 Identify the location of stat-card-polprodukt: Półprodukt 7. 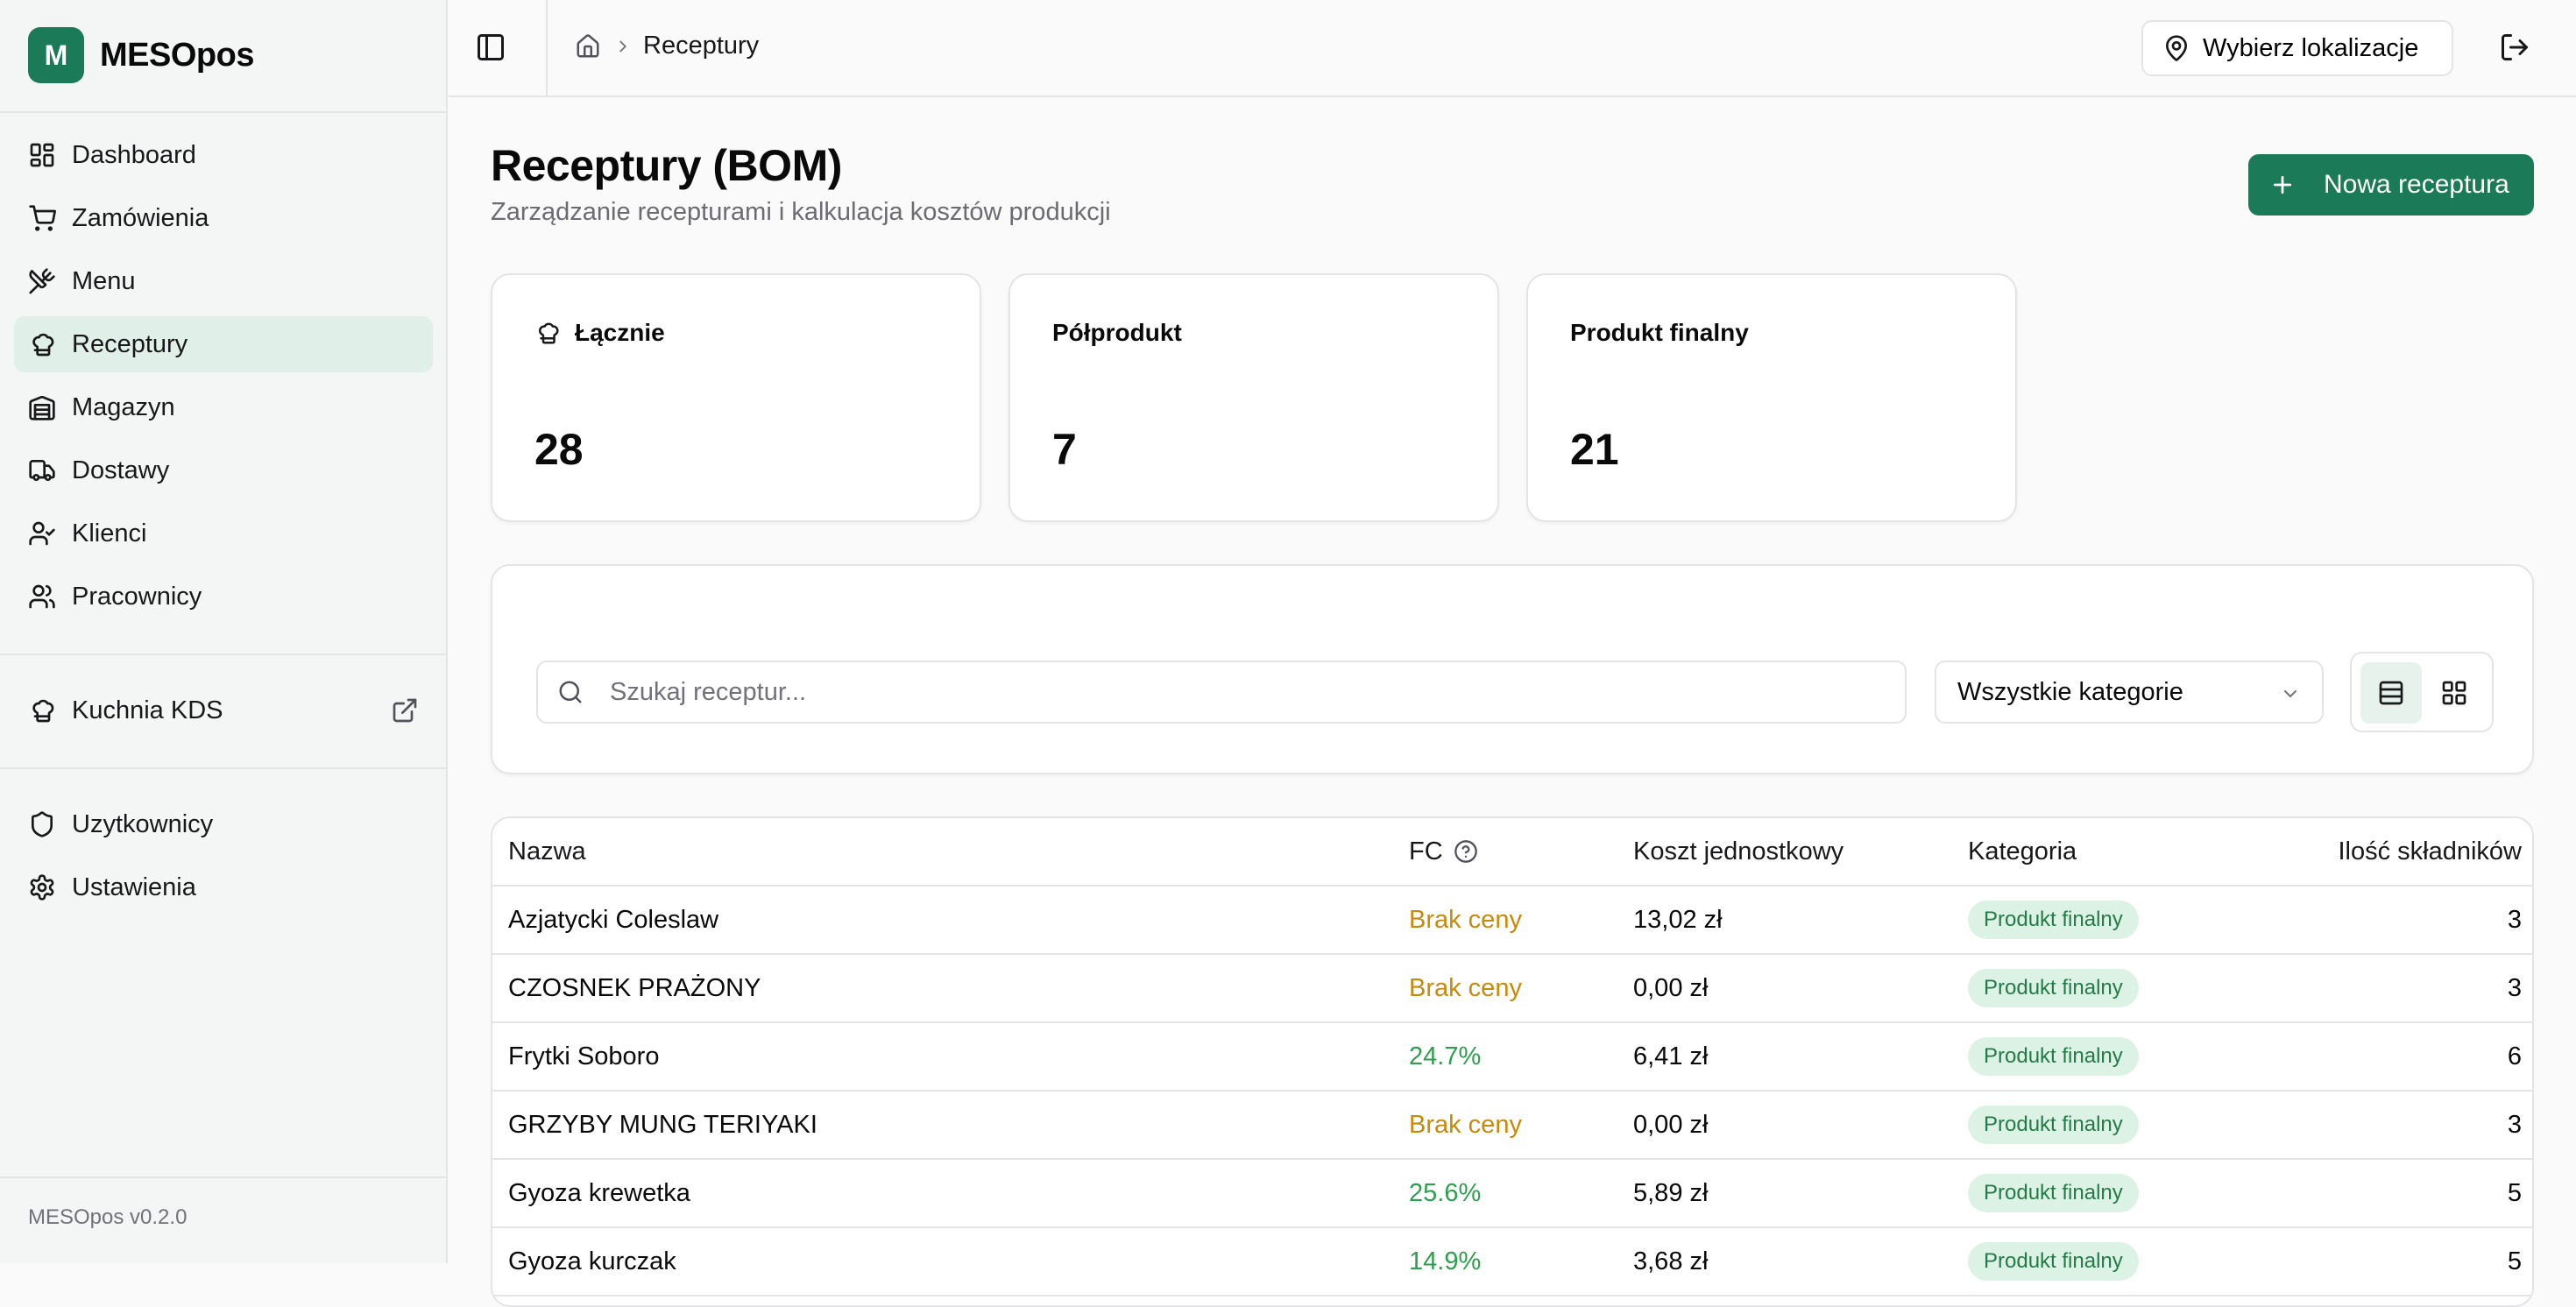
(1253, 397).